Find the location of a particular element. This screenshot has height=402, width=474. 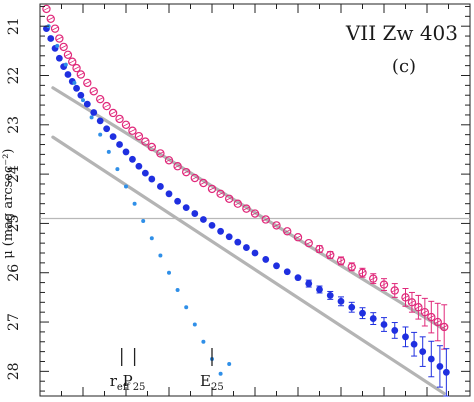

y-tick-label: 22 is located at coordinates (14, 76).